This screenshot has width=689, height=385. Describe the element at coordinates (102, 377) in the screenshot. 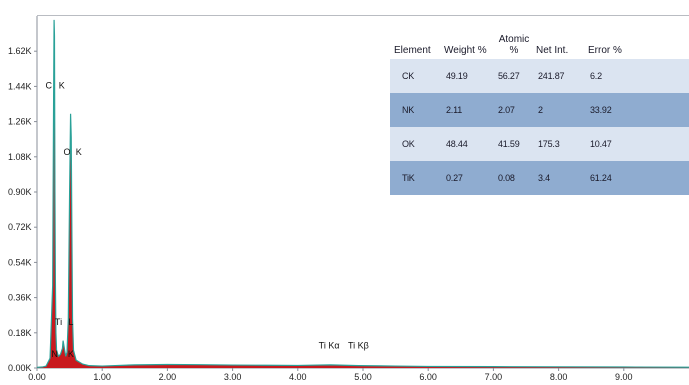

I see `x-tick-label: 1.00` at that location.